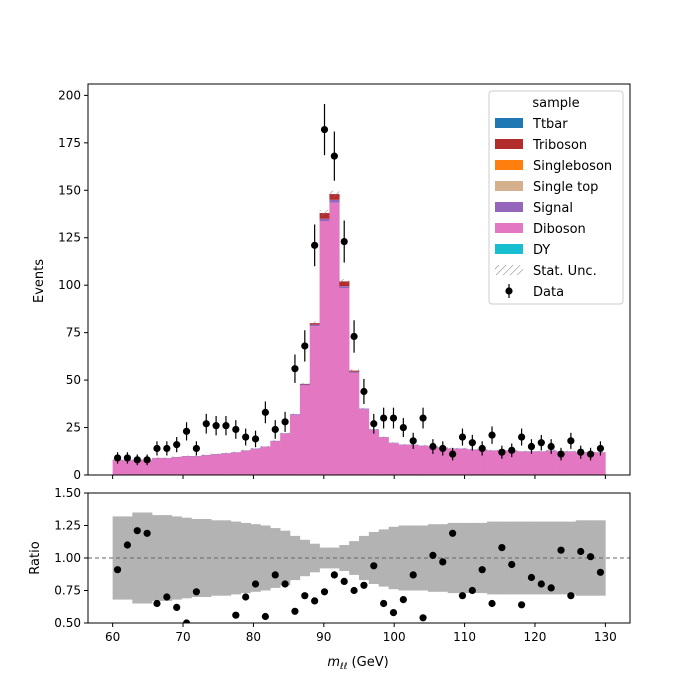 The height and width of the screenshot is (700, 700). Describe the element at coordinates (534, 208) in the screenshot. I see `legend-entry: Signal` at that location.